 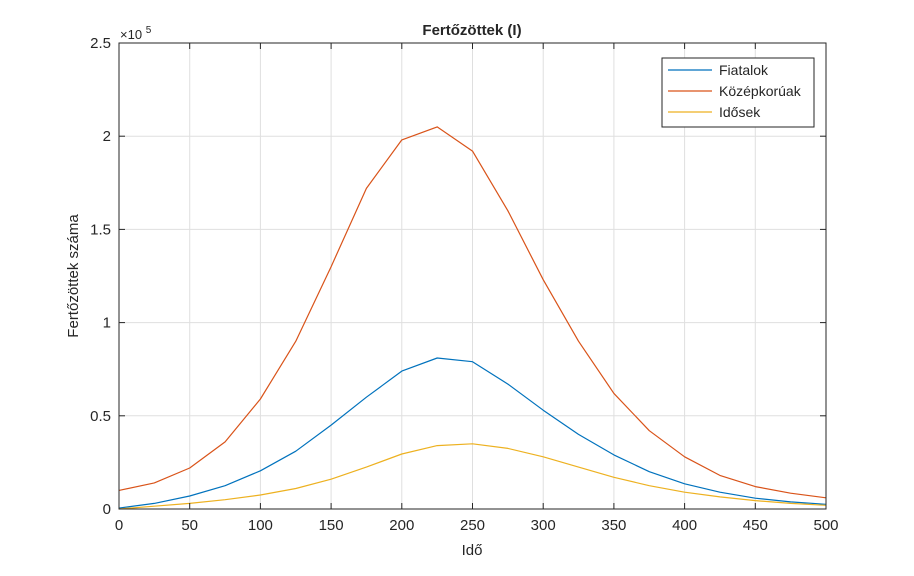 What do you see at coordinates (107, 323) in the screenshot?
I see `y-tick-label: 1` at bounding box center [107, 323].